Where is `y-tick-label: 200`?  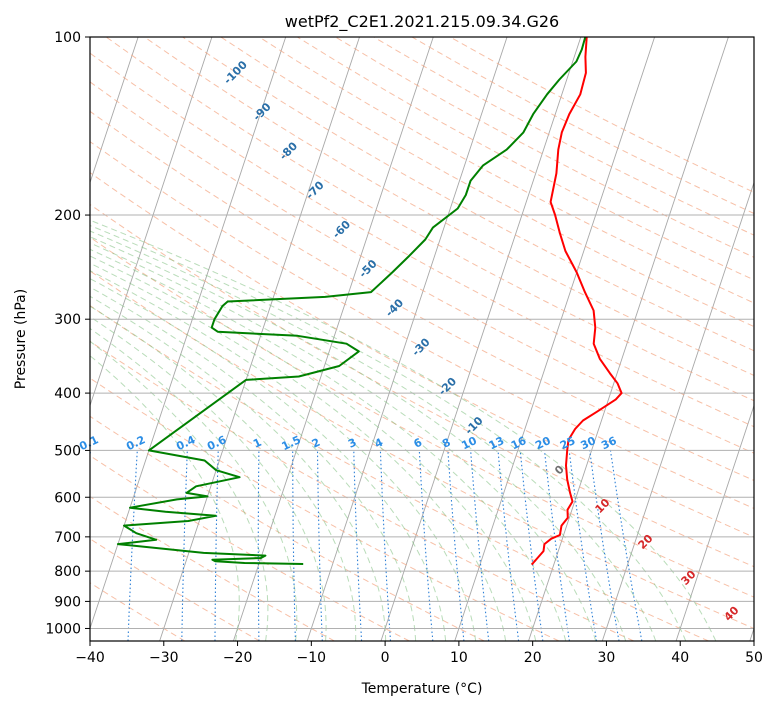 y-tick-label: 200 is located at coordinates (67, 216).